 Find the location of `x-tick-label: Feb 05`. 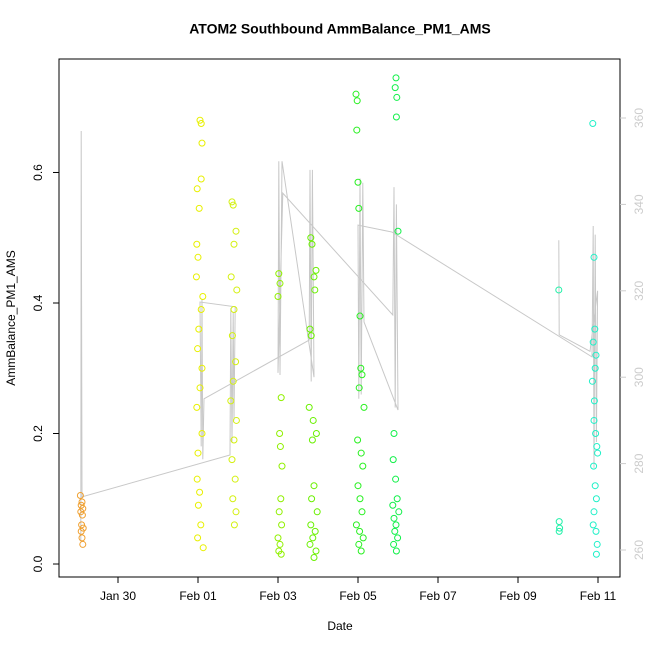

x-tick-label: Feb 05 is located at coordinates (358, 596).